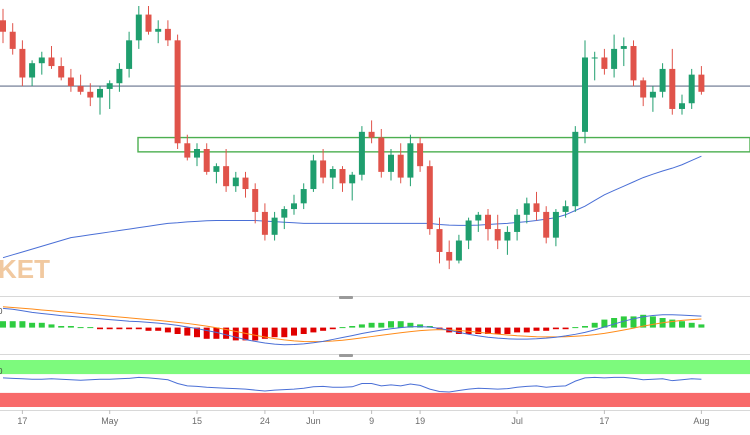 The height and width of the screenshot is (435, 750). I want to click on rsi-overbought-zone, so click(375, 367).